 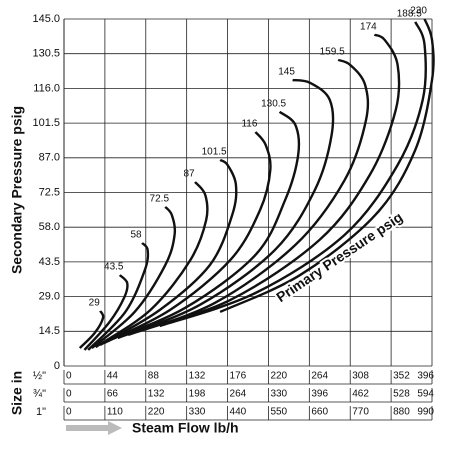 What do you see at coordinates (46, 123) in the screenshot?
I see `y-tick-label: 101.5` at bounding box center [46, 123].